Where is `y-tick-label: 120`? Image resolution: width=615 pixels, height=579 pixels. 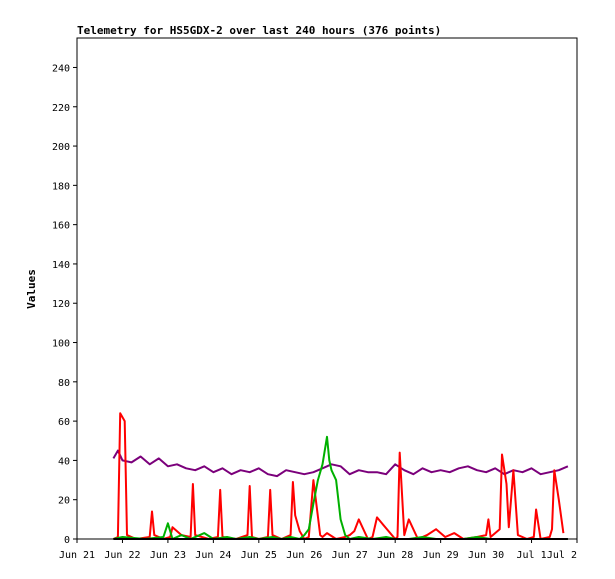
y-tick-label: 120 is located at coordinates (61, 304).